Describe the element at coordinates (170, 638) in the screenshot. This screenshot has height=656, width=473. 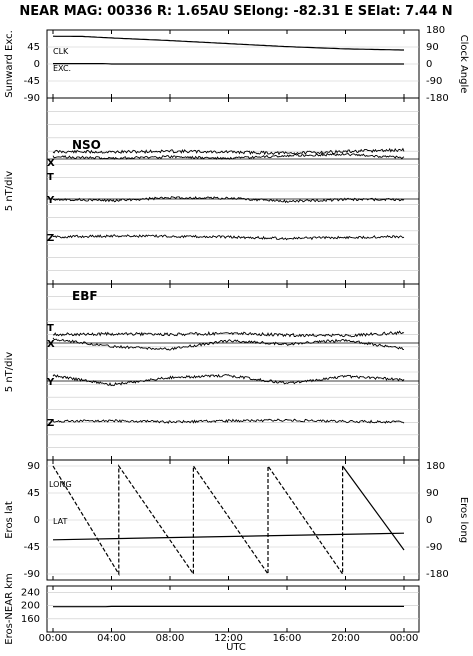
I see `x-tick-label: 08:00` at that location.